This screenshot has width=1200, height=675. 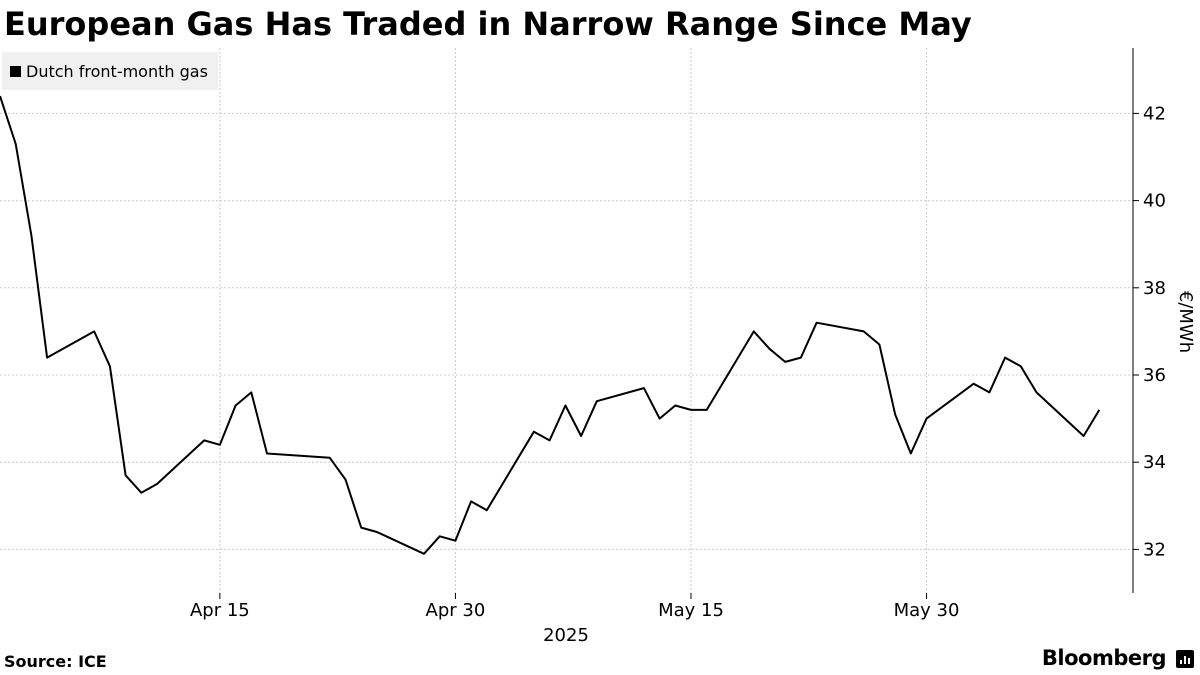 What do you see at coordinates (566, 635) in the screenshot?
I see `x-axis-title: 2025` at bounding box center [566, 635].